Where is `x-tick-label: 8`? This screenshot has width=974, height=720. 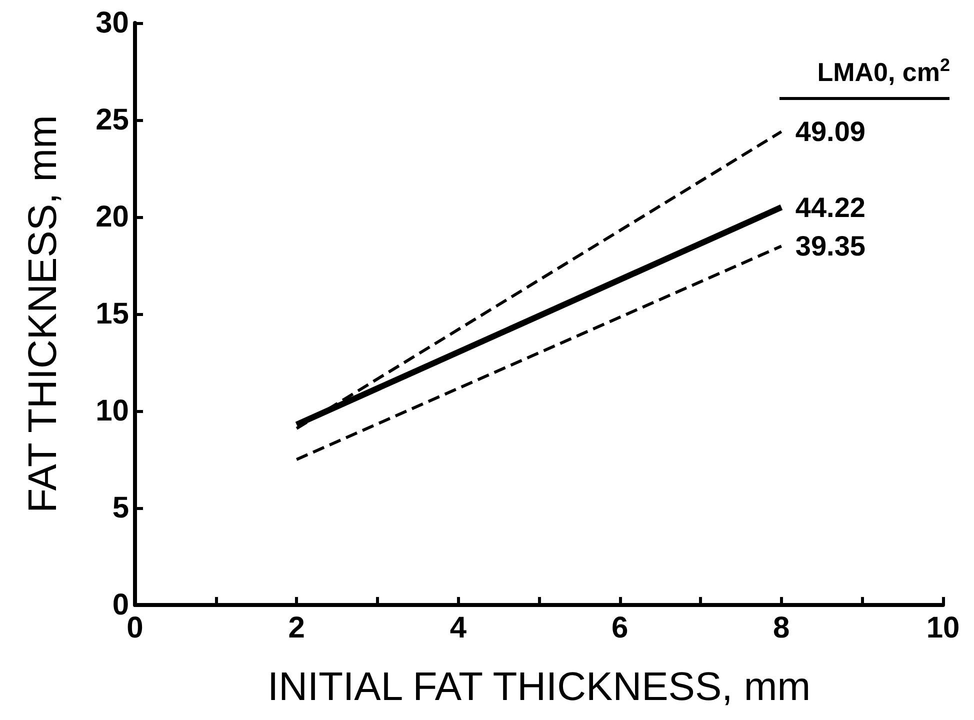 x-tick-label: 8 is located at coordinates (781, 628).